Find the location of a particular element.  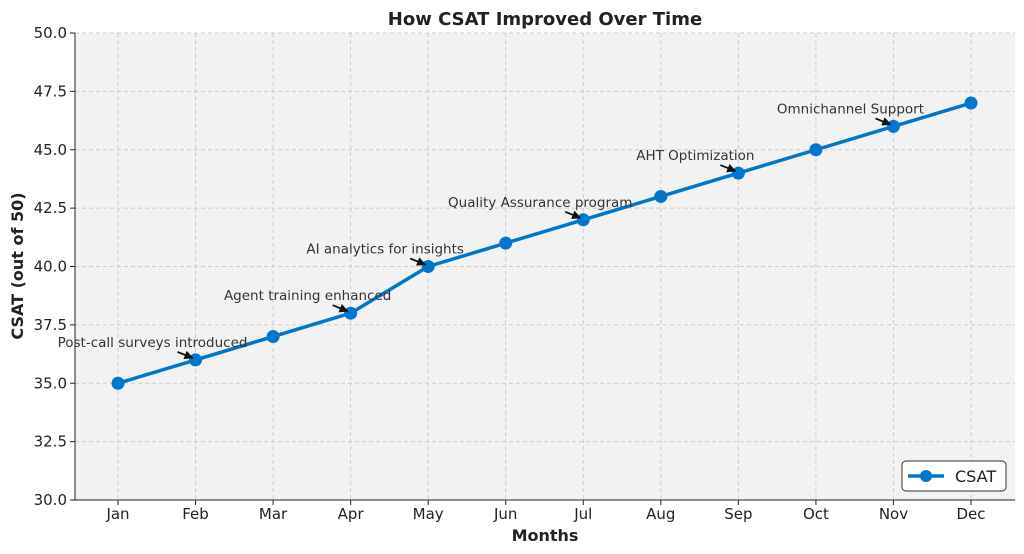

y-axis-label: CSAT (out of 50) is located at coordinates (17, 265).